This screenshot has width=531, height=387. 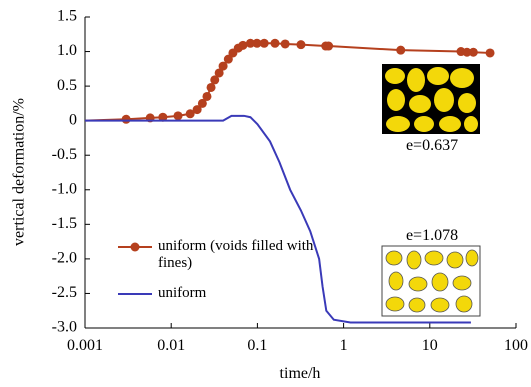 I want to click on y-axis-label: vertical deformation/%, so click(x=19, y=172).